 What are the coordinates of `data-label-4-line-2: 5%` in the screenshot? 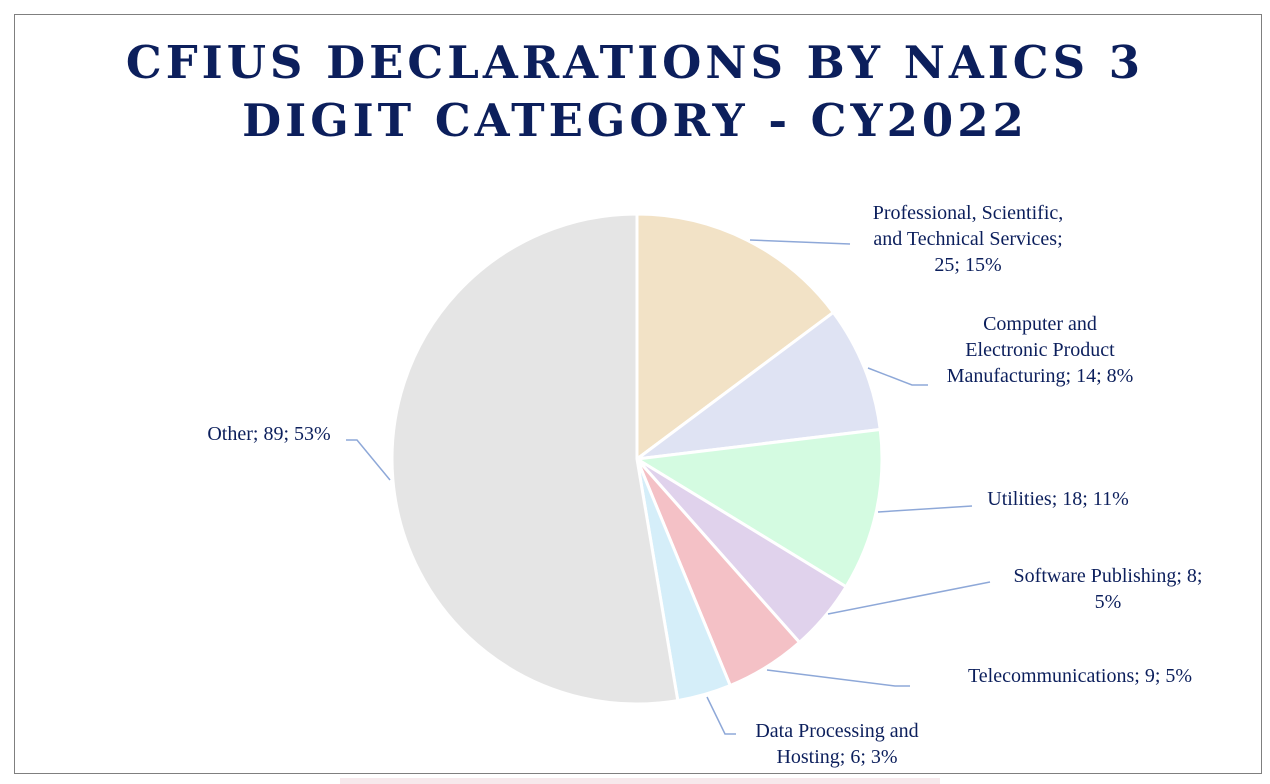 It's located at (1108, 602).